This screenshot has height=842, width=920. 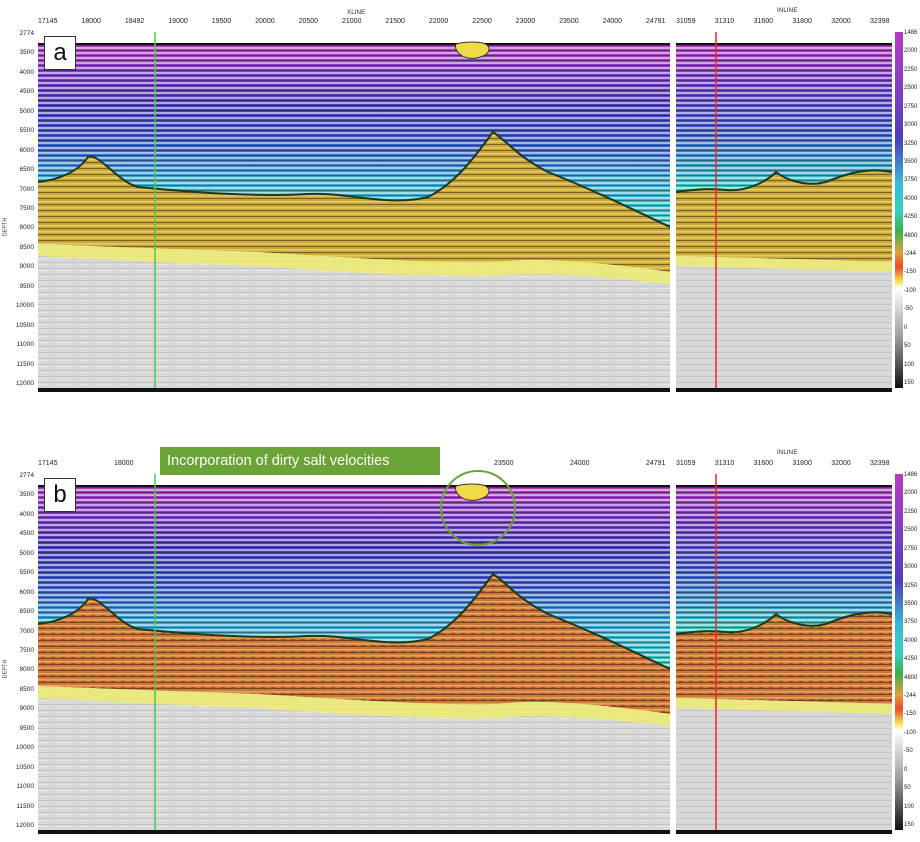 I want to click on tick-label: 23500, so click(x=504, y=463).